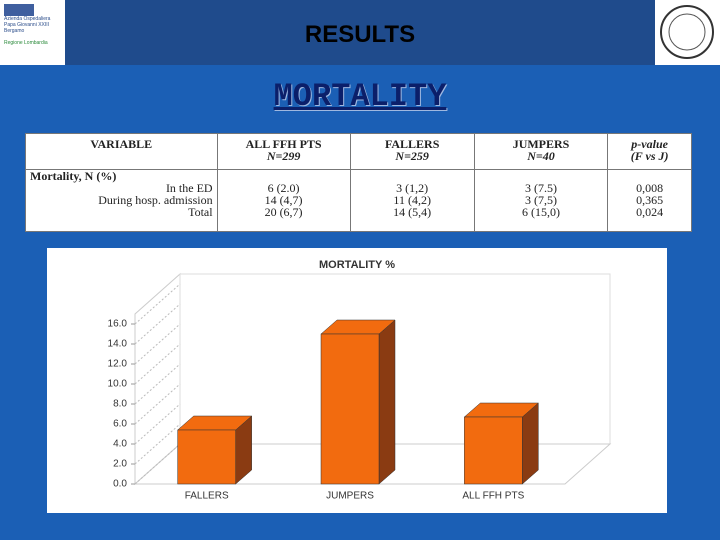 The width and height of the screenshot is (720, 540). I want to click on y-tick-label: 4.0, so click(120, 444).